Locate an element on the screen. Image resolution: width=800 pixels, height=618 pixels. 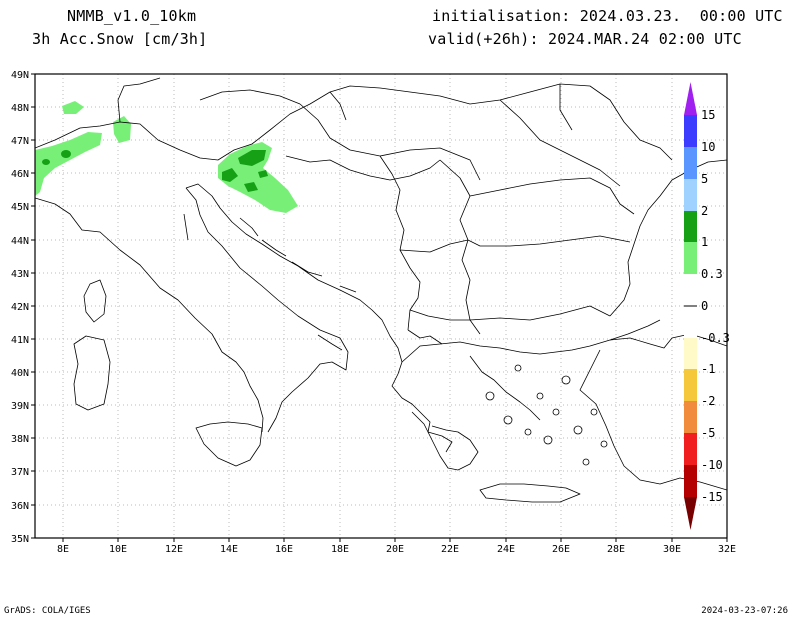
lat-label: 48N is located at coordinates (20, 108).